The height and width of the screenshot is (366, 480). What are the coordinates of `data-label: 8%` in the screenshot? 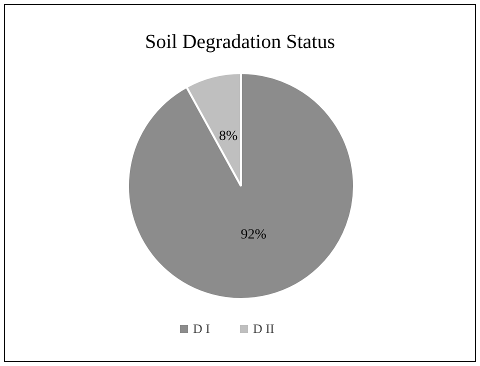 It's located at (228, 136).